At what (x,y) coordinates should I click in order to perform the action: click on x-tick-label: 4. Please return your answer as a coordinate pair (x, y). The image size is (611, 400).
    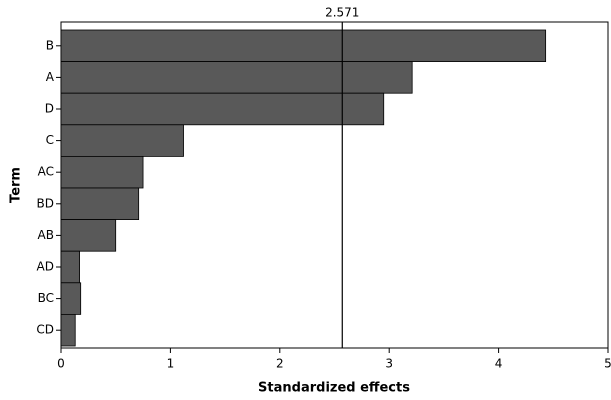
    Looking at the image, I should click on (499, 364).